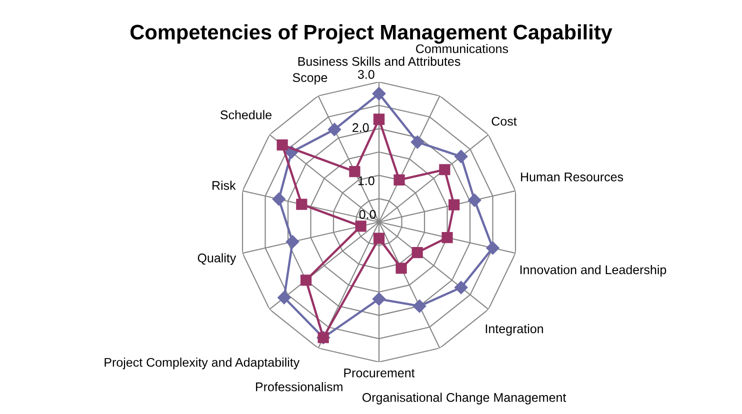 The width and height of the screenshot is (742, 414). What do you see at coordinates (504, 121) in the screenshot?
I see `spoke-label: Cost` at bounding box center [504, 121].